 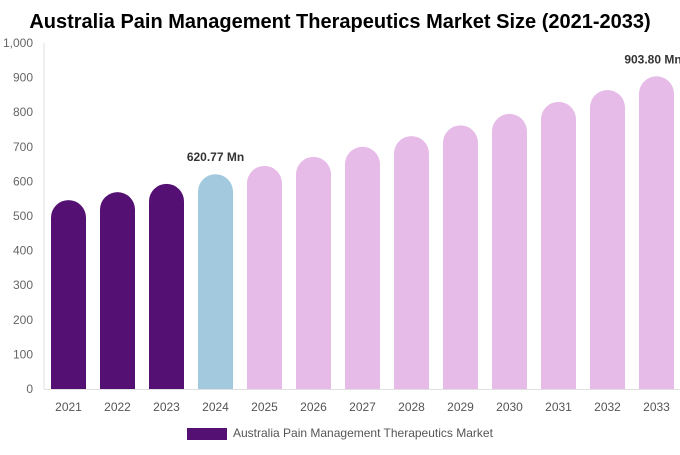 What do you see at coordinates (23, 112) in the screenshot?
I see `y-tick-label: 800` at bounding box center [23, 112].